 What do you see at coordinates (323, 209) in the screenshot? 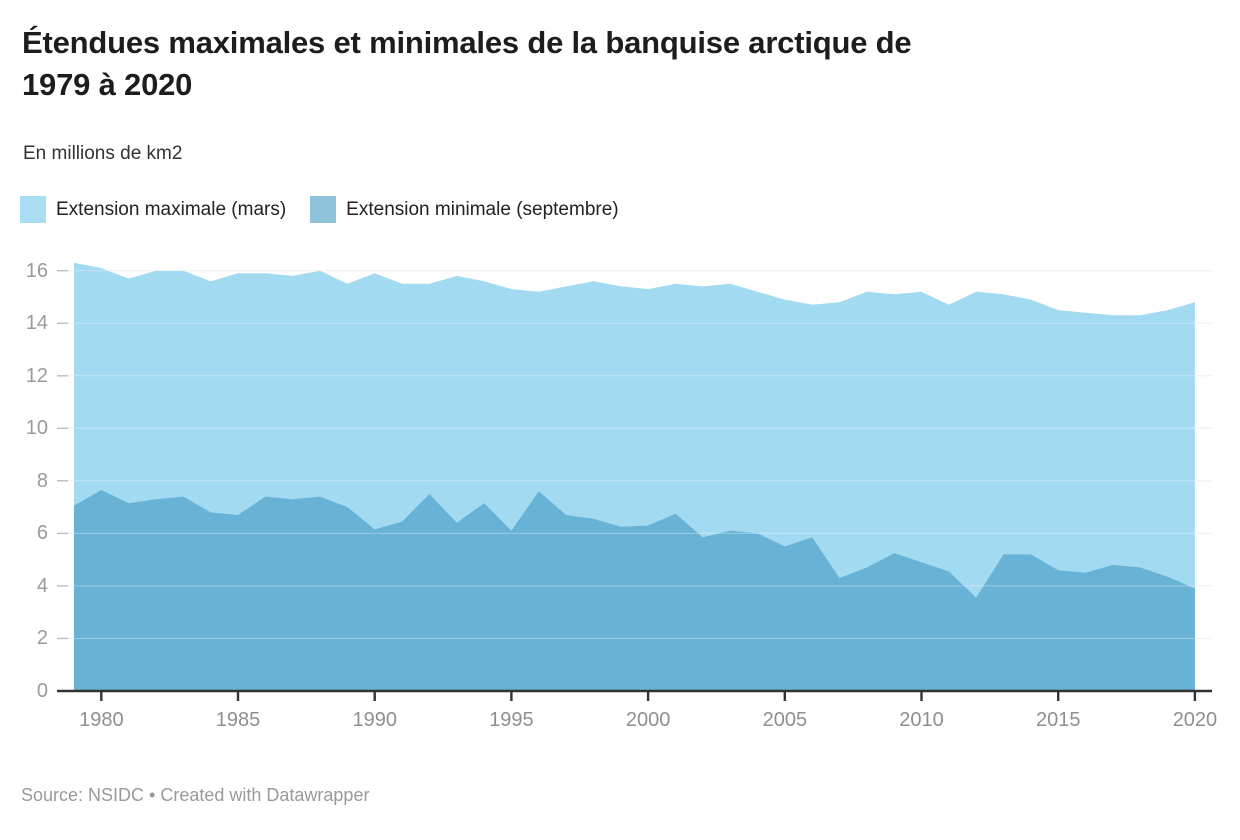
I see `legend-swatch-min-icon` at bounding box center [323, 209].